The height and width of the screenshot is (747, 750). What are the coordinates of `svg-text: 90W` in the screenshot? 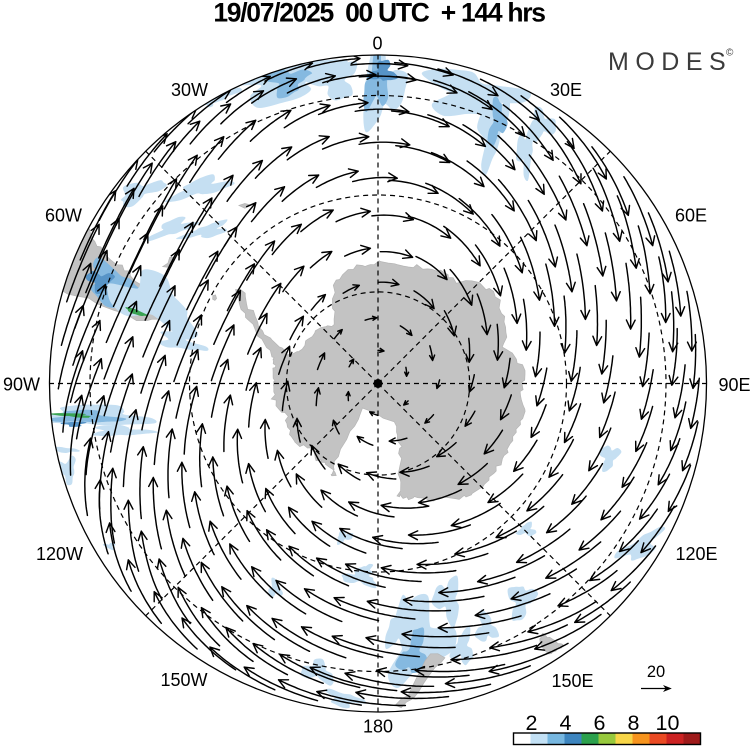 It's located at (21, 385).